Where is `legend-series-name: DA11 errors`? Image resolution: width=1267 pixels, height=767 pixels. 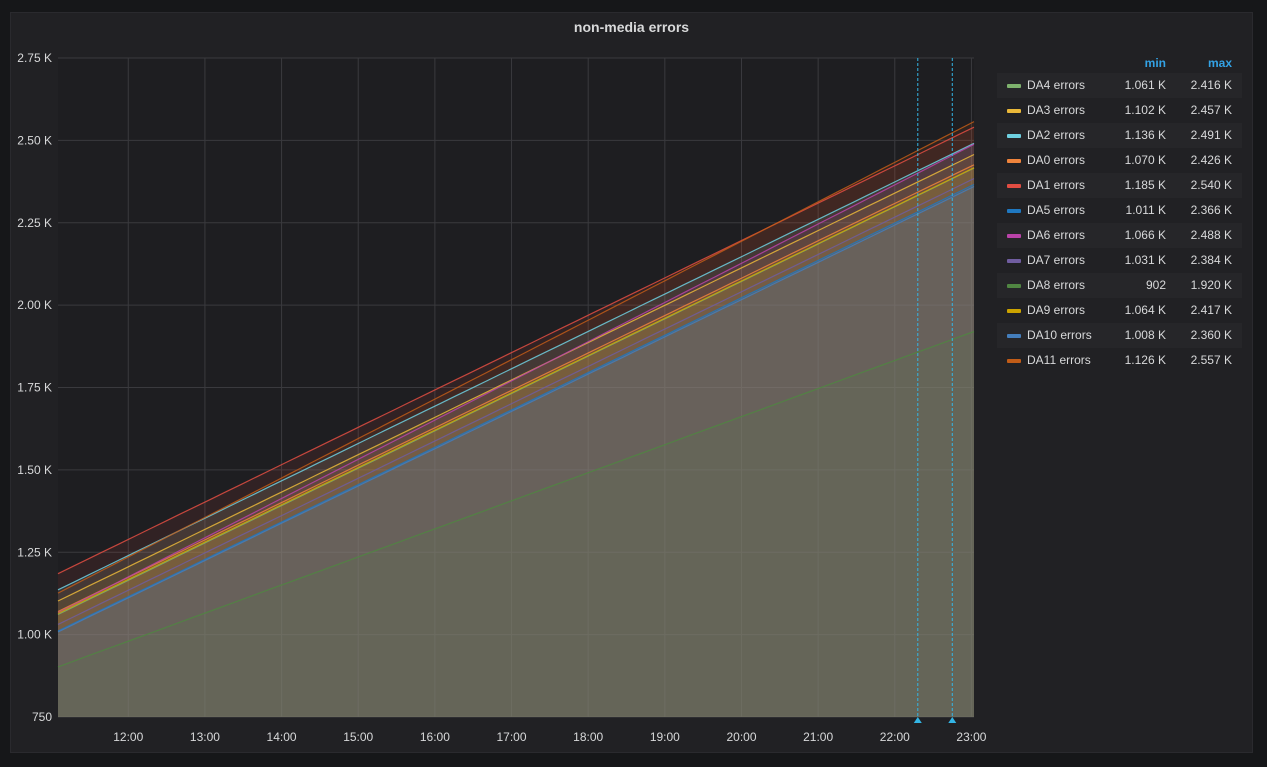
legend-series-name: DA11 errors is located at coordinates (1059, 360).